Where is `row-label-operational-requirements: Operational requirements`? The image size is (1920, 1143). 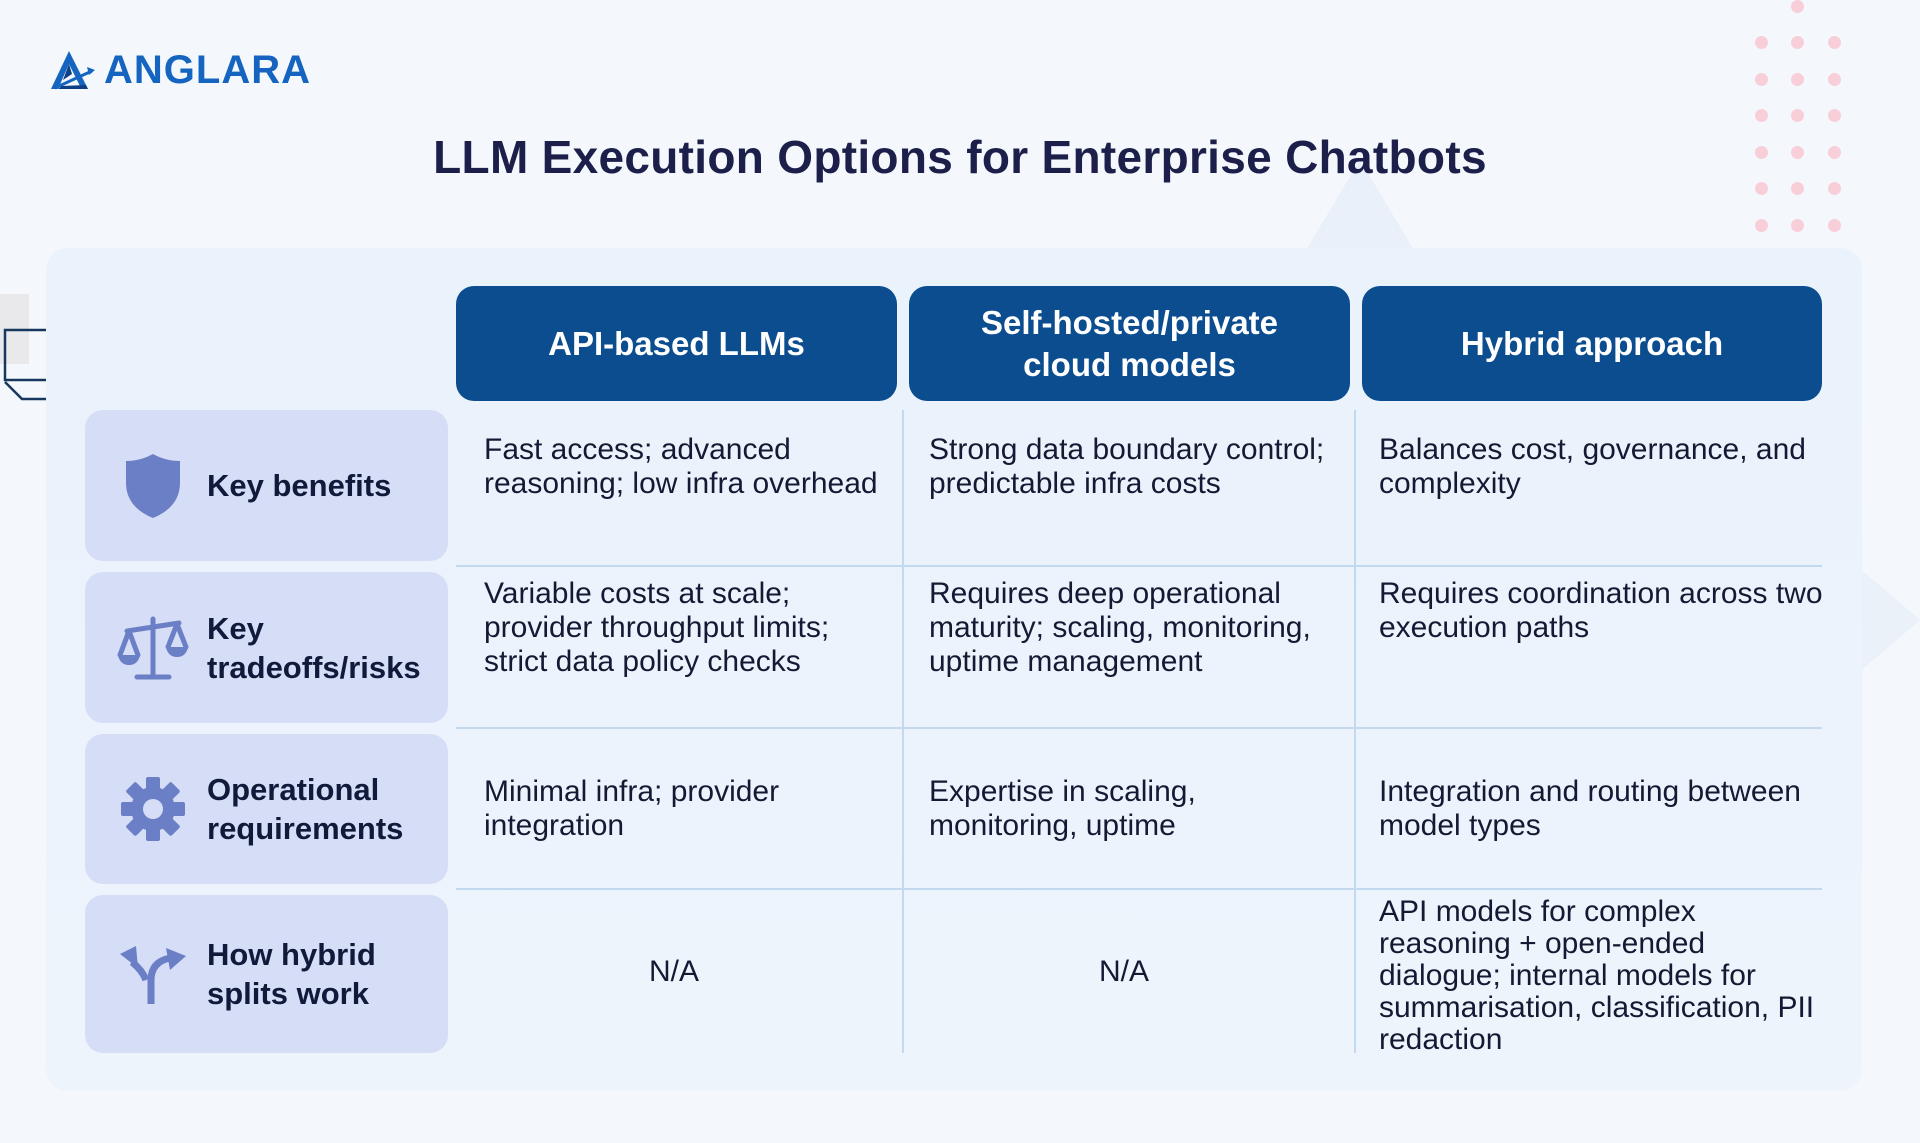
row-label-operational-requirements: Operational requirements is located at coordinates (266, 809).